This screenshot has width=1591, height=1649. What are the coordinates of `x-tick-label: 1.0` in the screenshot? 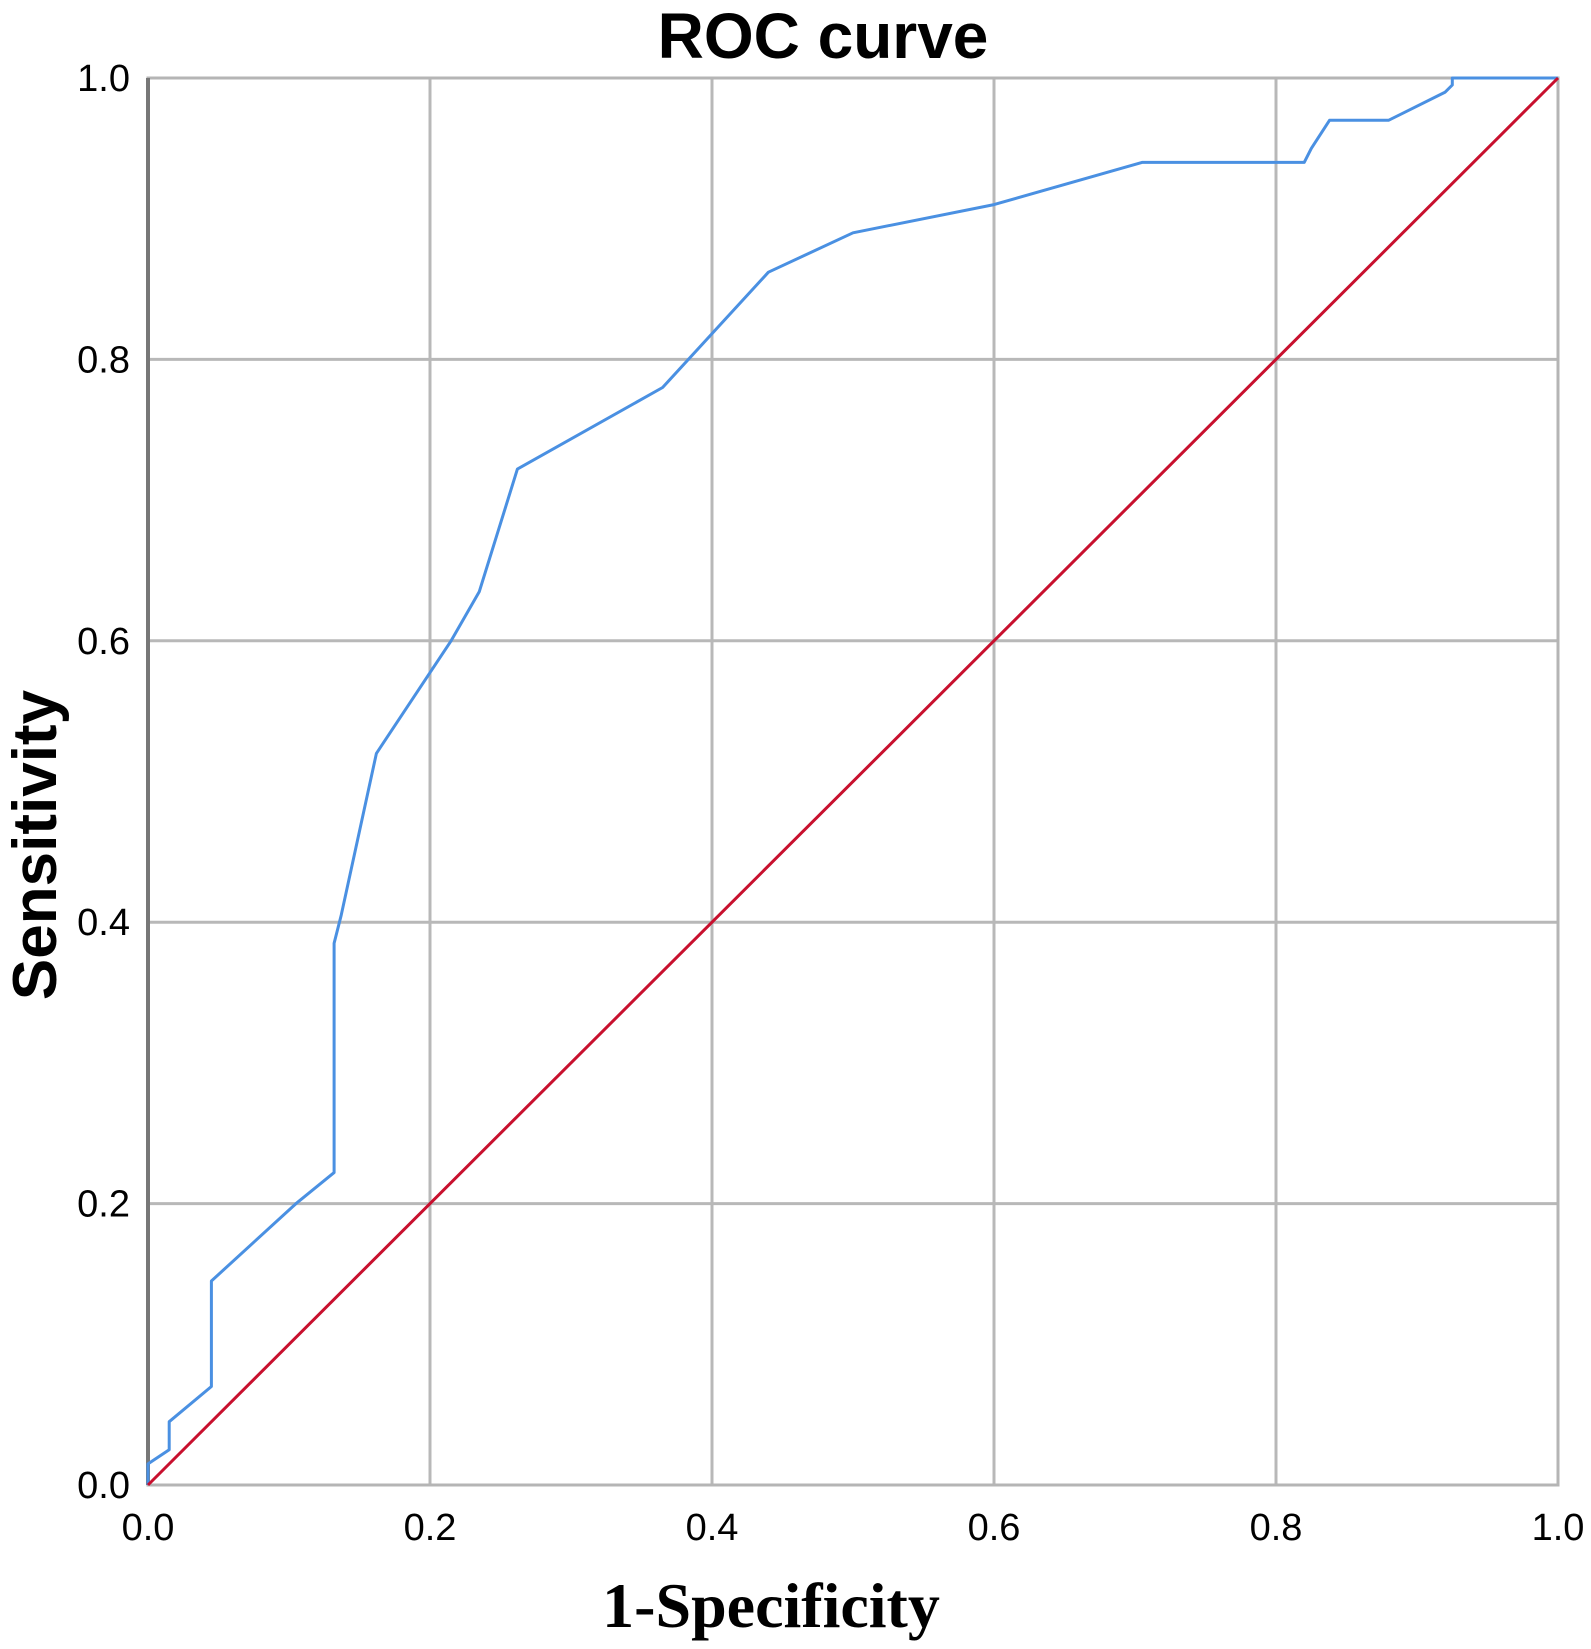 It's located at (1558, 1528).